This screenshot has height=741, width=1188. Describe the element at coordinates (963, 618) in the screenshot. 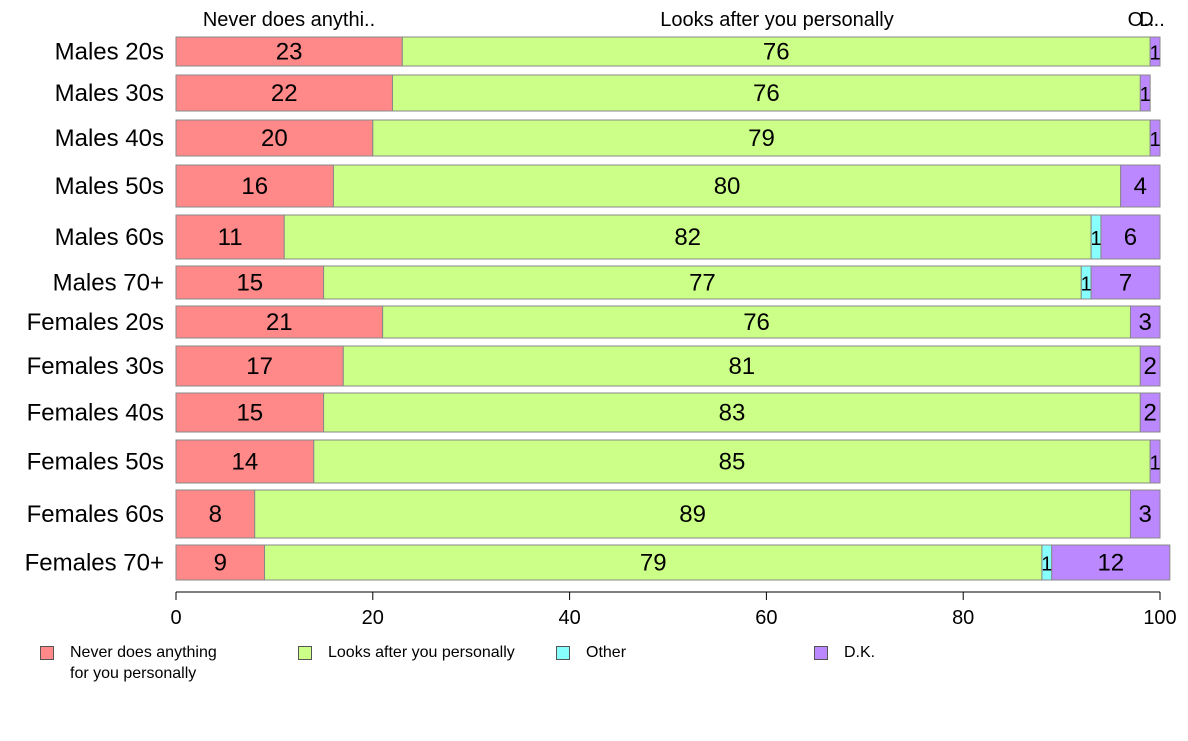

I see `x-tick-label: 80` at that location.